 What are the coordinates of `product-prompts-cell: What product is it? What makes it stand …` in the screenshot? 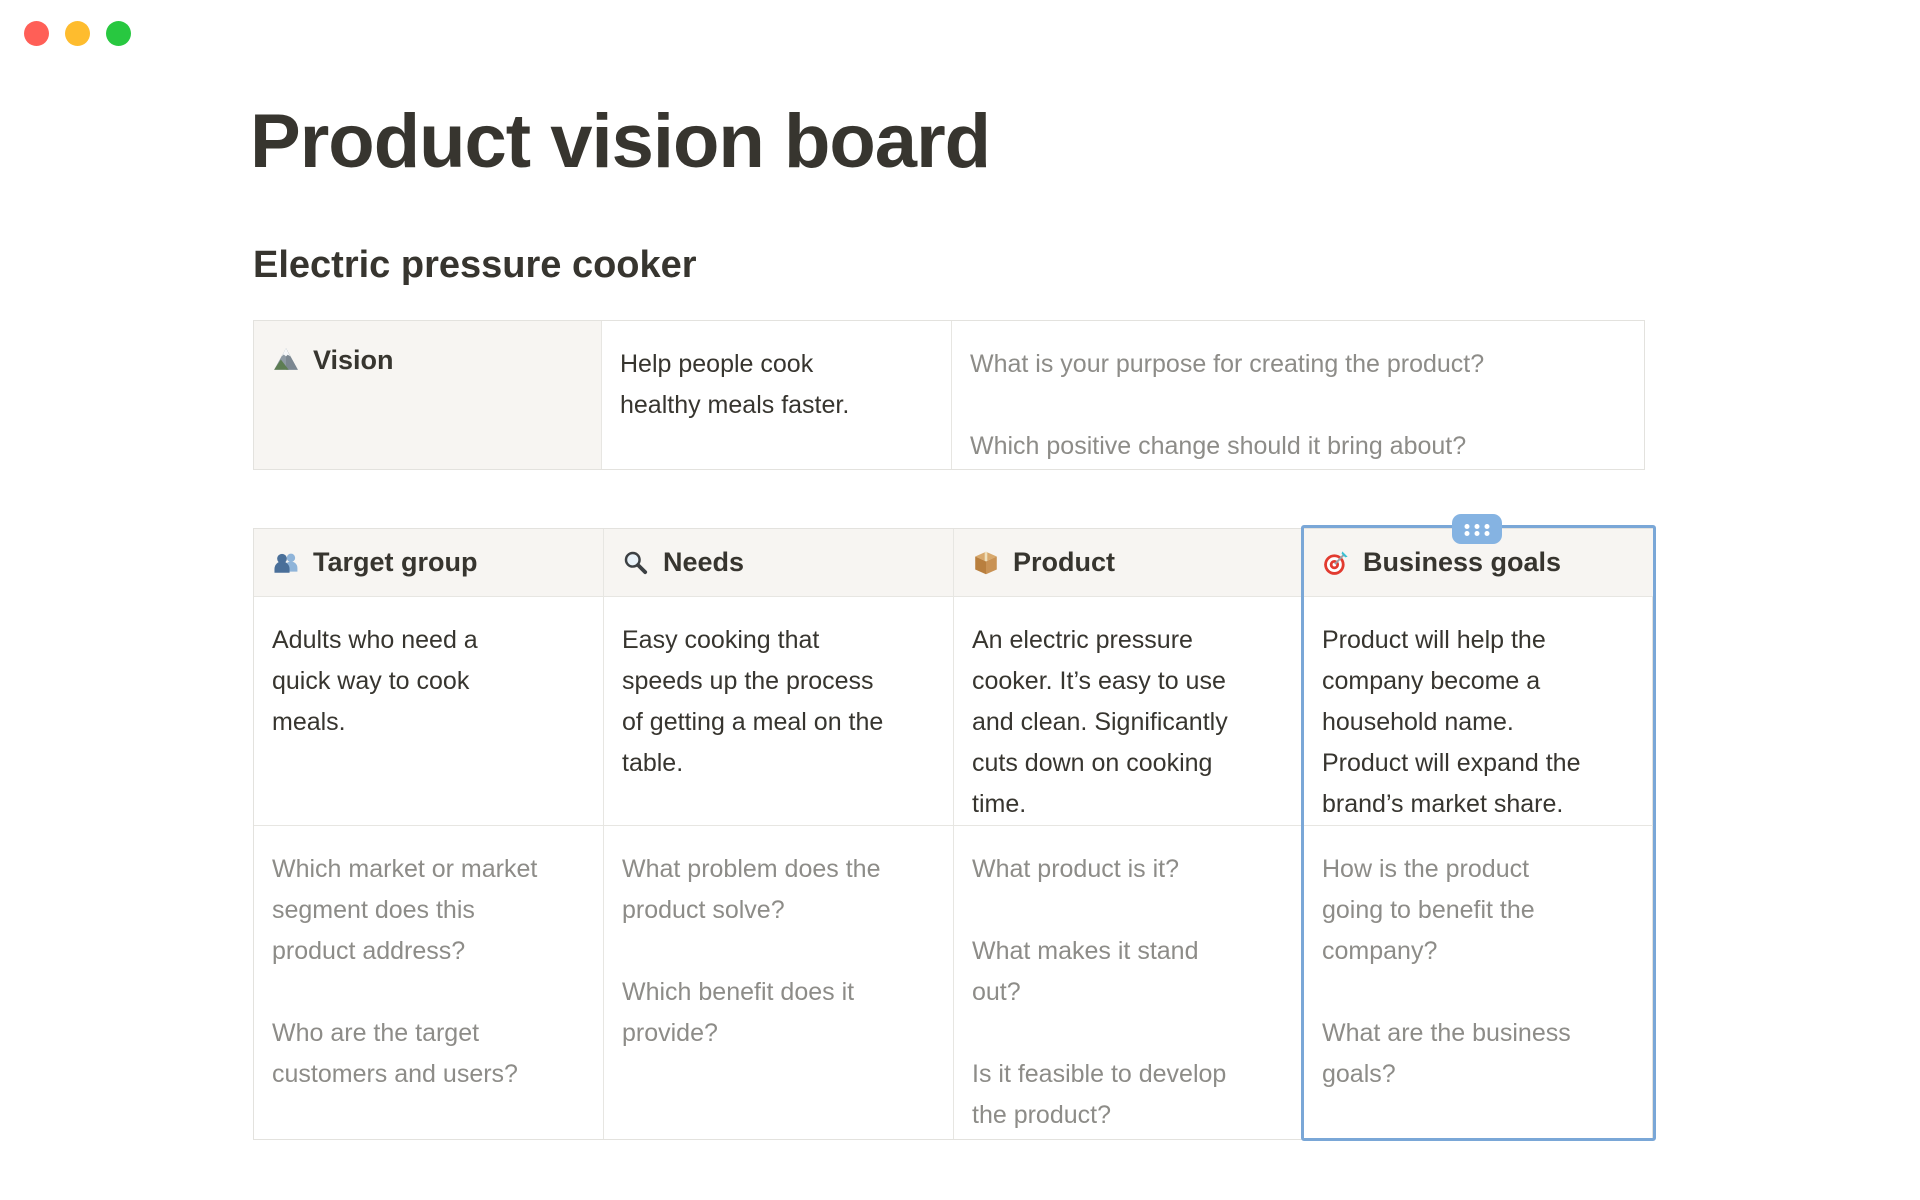 It's located at (1129, 982).